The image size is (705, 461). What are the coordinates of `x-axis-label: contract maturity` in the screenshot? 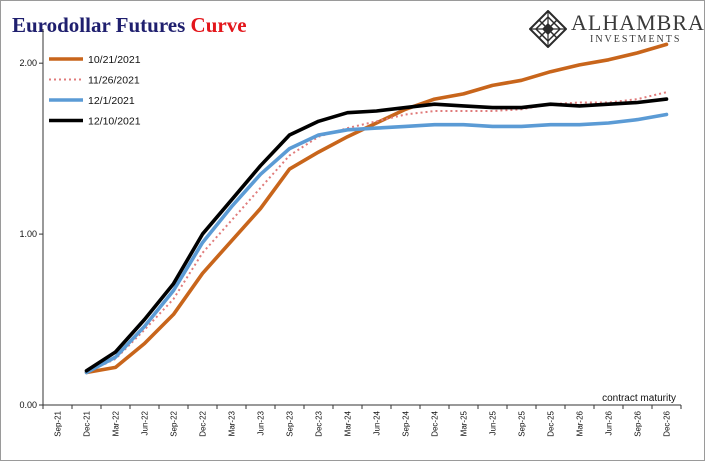 It's located at (639, 398).